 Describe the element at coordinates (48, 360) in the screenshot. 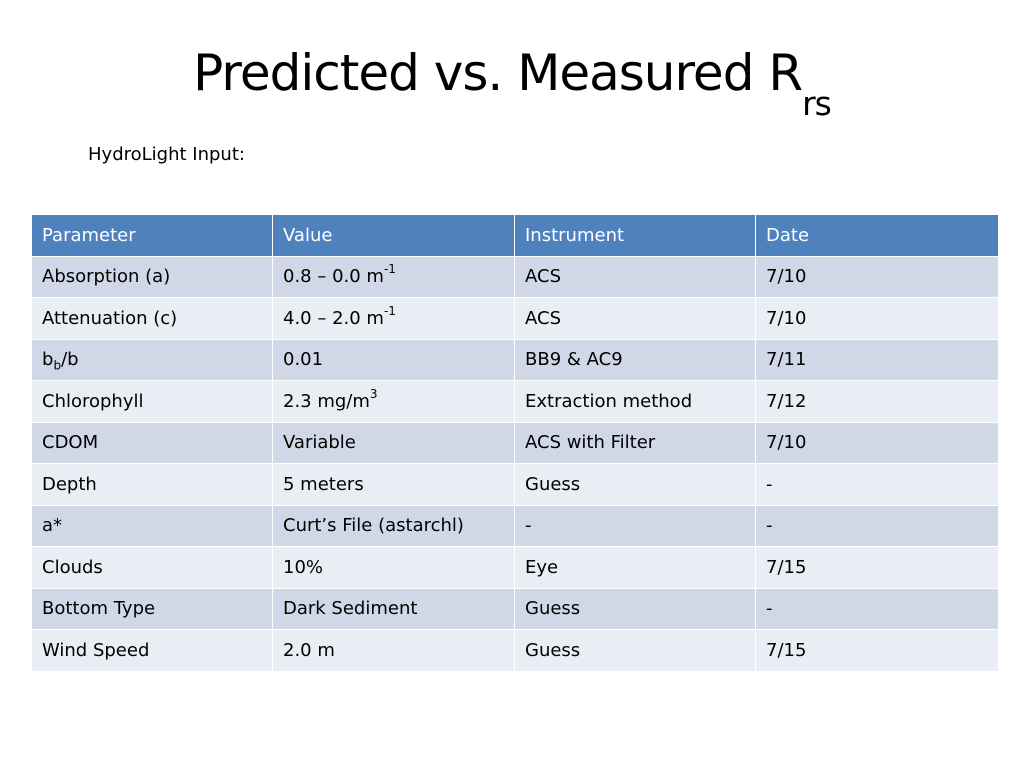

I see `cell-parameter-text: b` at that location.